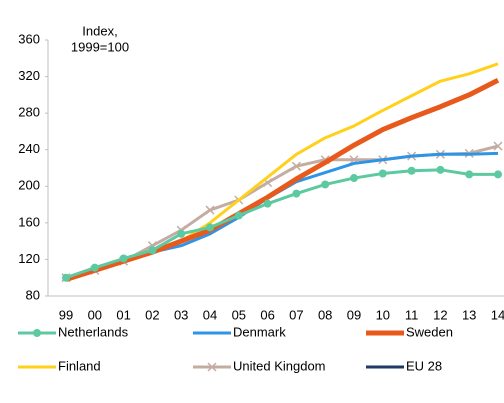 The width and height of the screenshot is (504, 403). I want to click on x-tick-label: 01, so click(123, 314).